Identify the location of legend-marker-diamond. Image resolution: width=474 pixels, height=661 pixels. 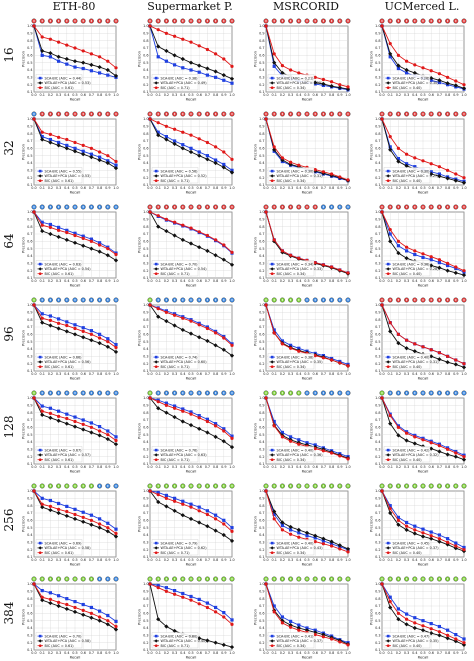
(272, 548).